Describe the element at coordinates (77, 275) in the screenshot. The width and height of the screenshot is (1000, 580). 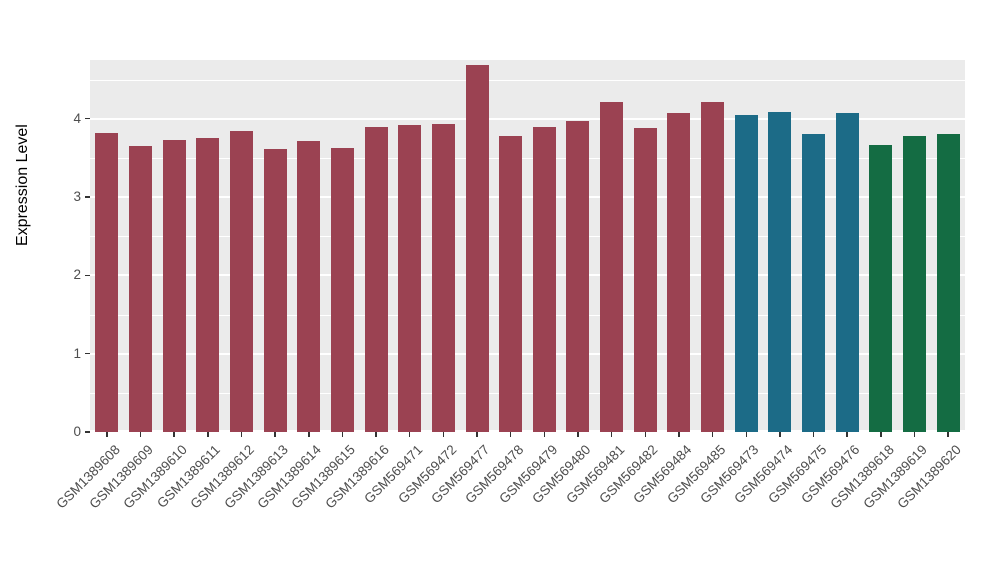
I see `y-tick-label: 2` at that location.